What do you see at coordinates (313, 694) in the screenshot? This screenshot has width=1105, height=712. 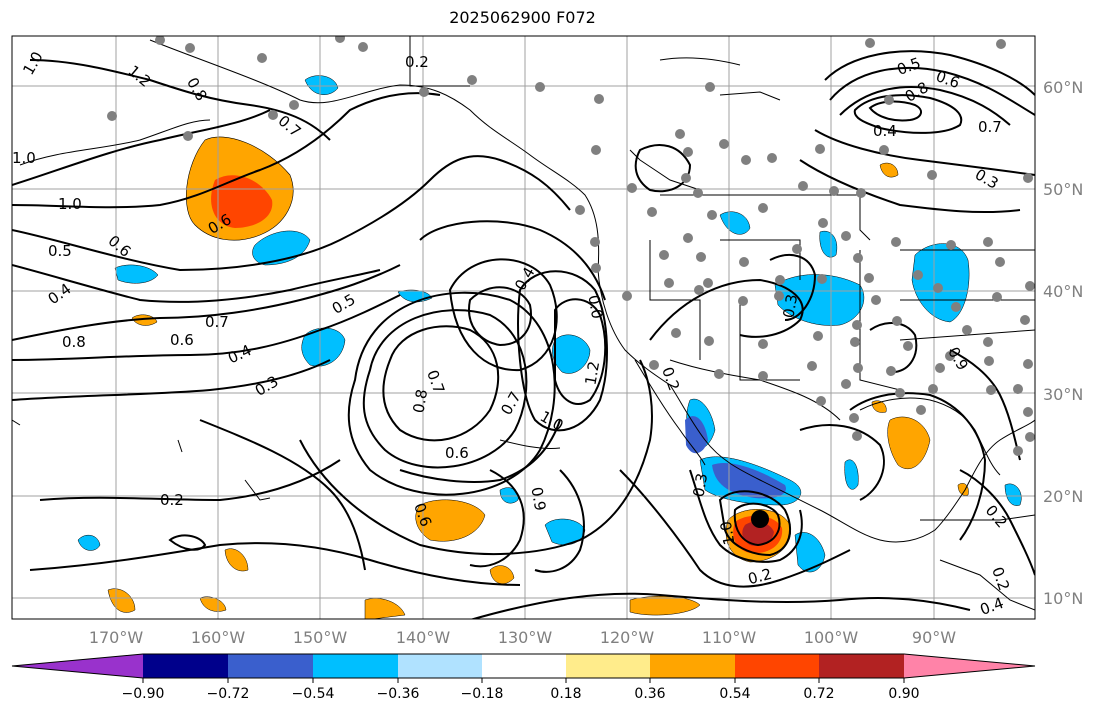 I see `colorbar-tick-label: −0.54` at bounding box center [313, 694].